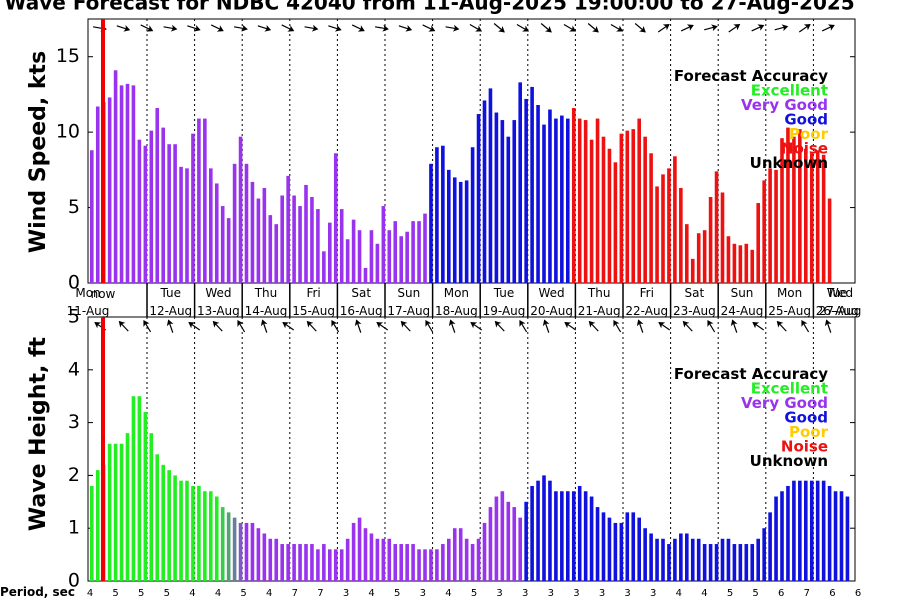  I want to click on y-tick-label: 3, so click(74, 422).